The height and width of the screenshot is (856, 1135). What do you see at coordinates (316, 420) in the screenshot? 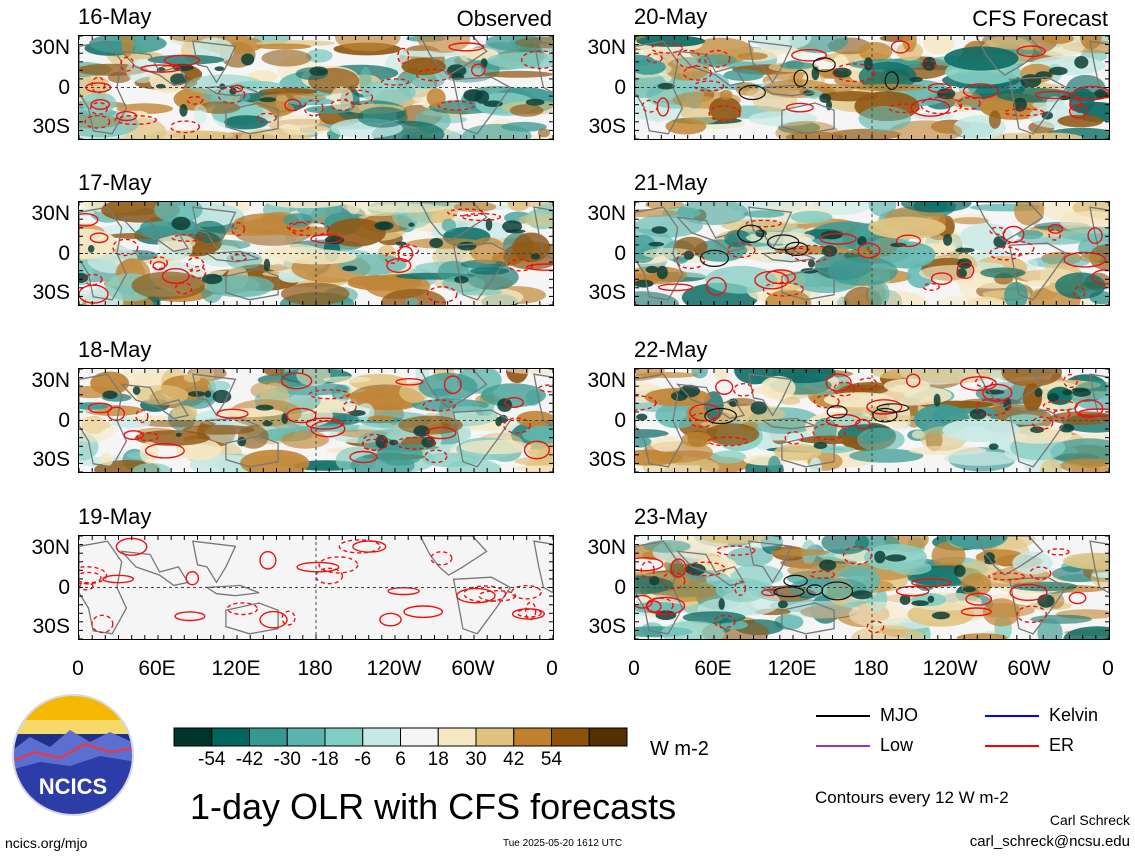
I see `map-frame` at bounding box center [316, 420].